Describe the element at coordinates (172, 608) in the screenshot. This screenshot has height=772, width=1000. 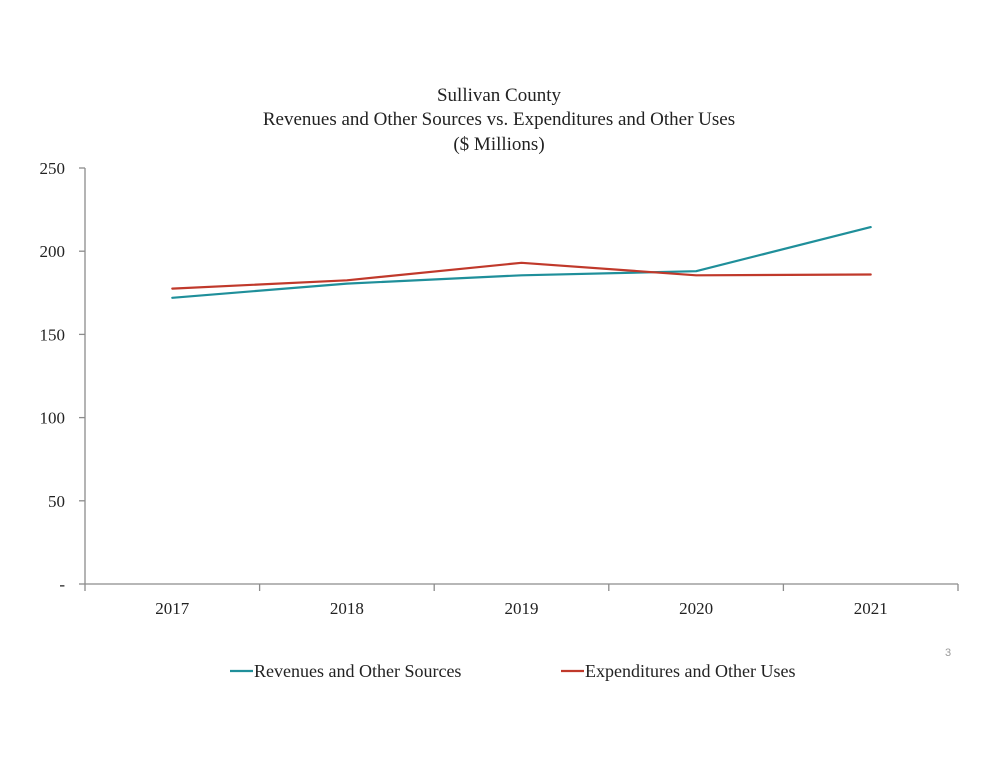
I see `x-tick-label: 2017` at that location.